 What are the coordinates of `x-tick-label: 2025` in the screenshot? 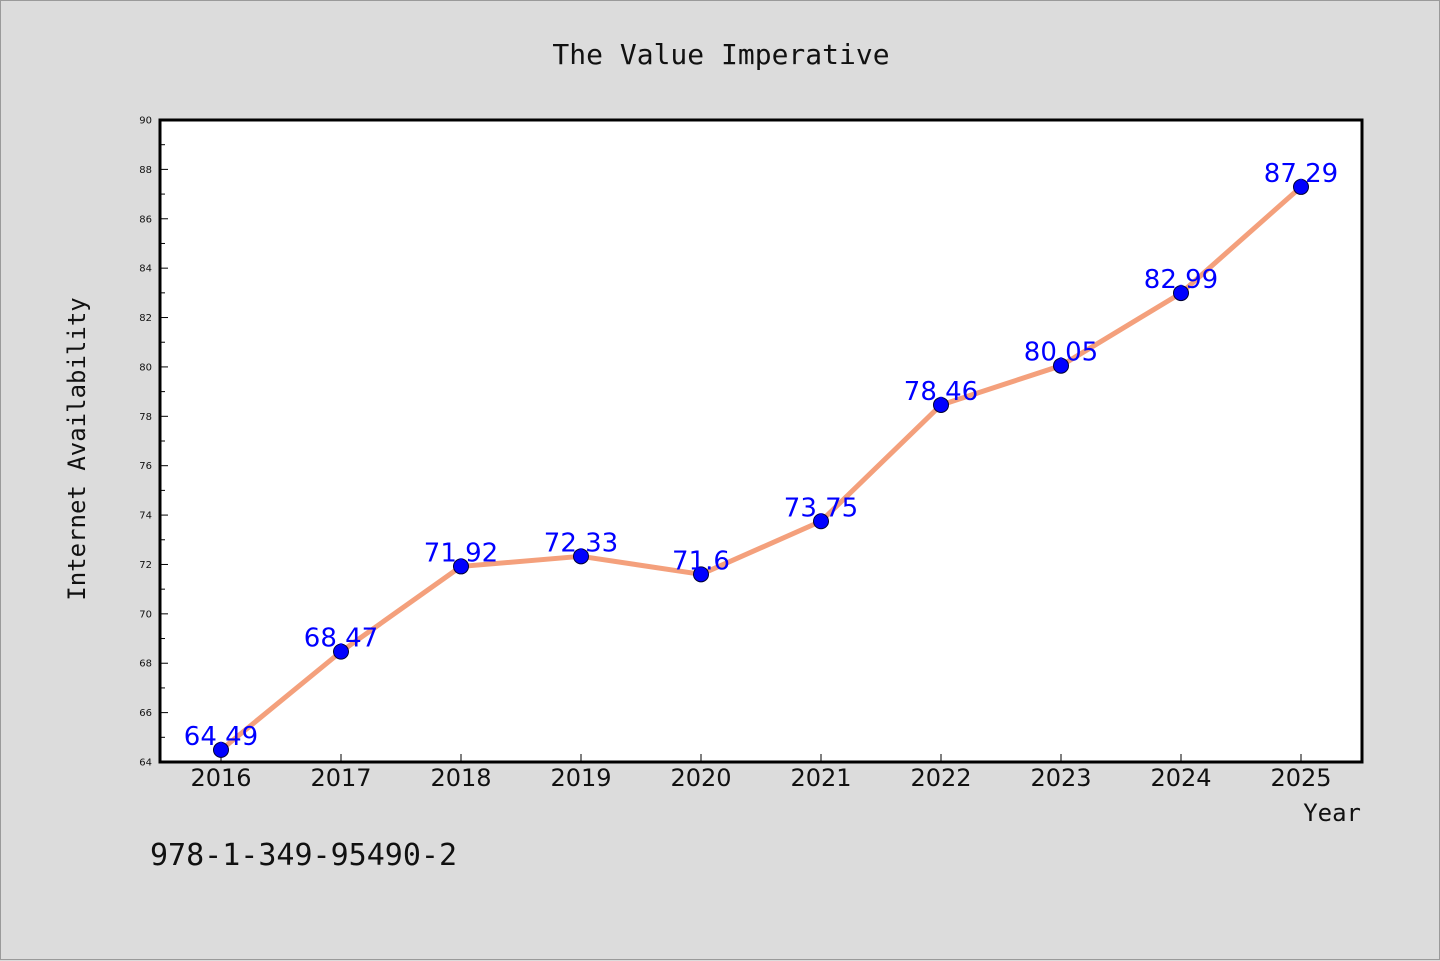 It's located at (1300, 778).